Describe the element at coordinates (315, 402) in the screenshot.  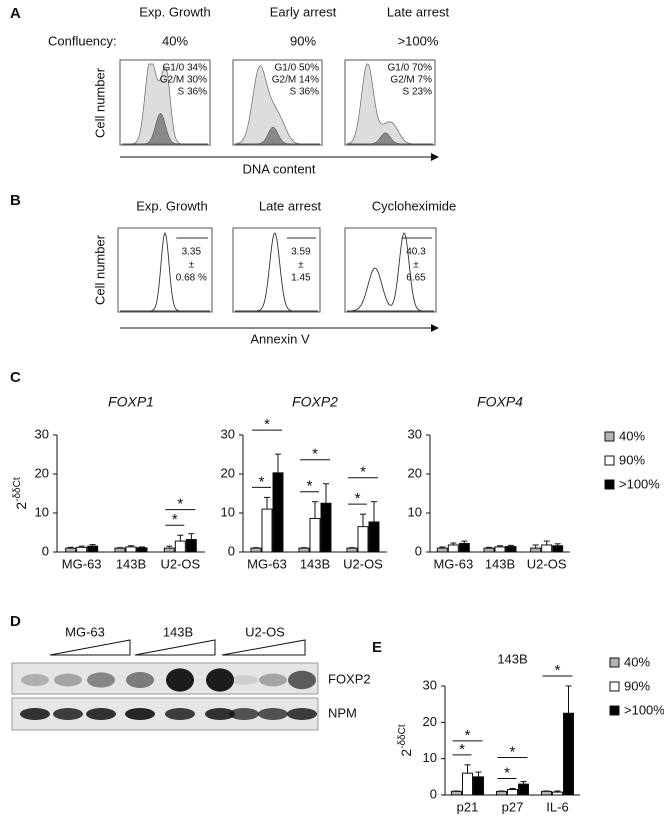
I see `chart-title: FOXP2` at that location.